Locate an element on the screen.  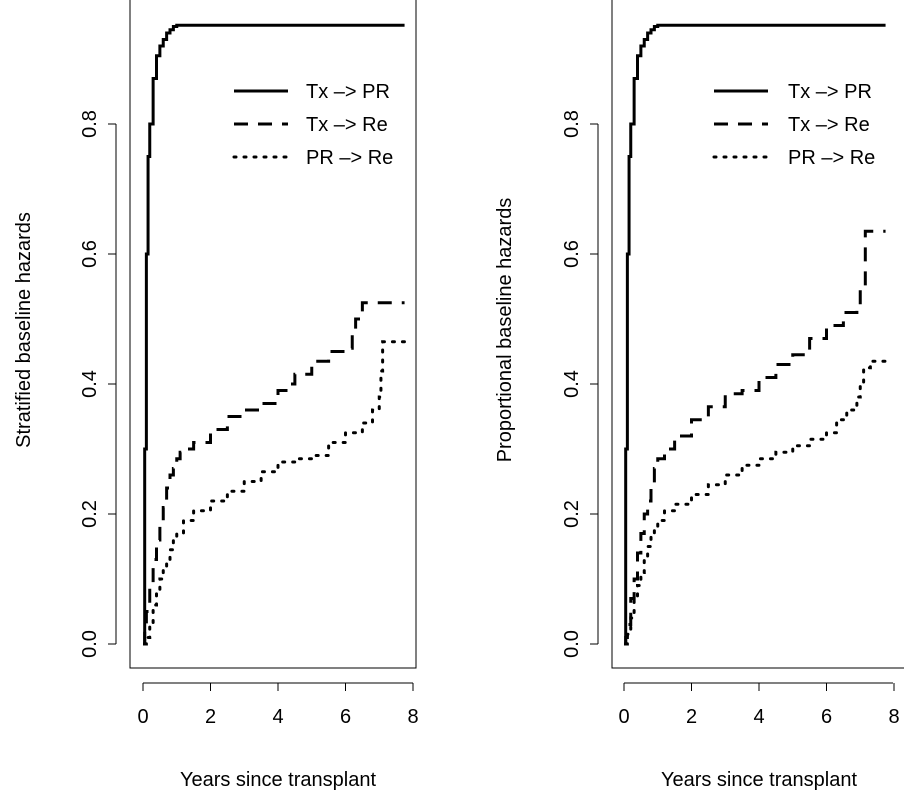
y-axis-title: Proportional baseline hazards is located at coordinates (505, 330).